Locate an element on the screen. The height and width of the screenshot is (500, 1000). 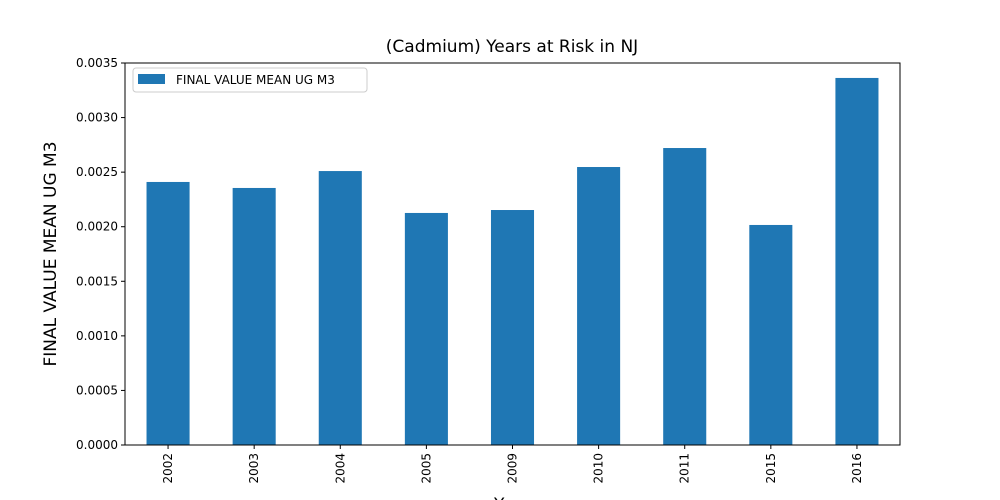
y-tick-label: 0.0035 is located at coordinates (97, 63).